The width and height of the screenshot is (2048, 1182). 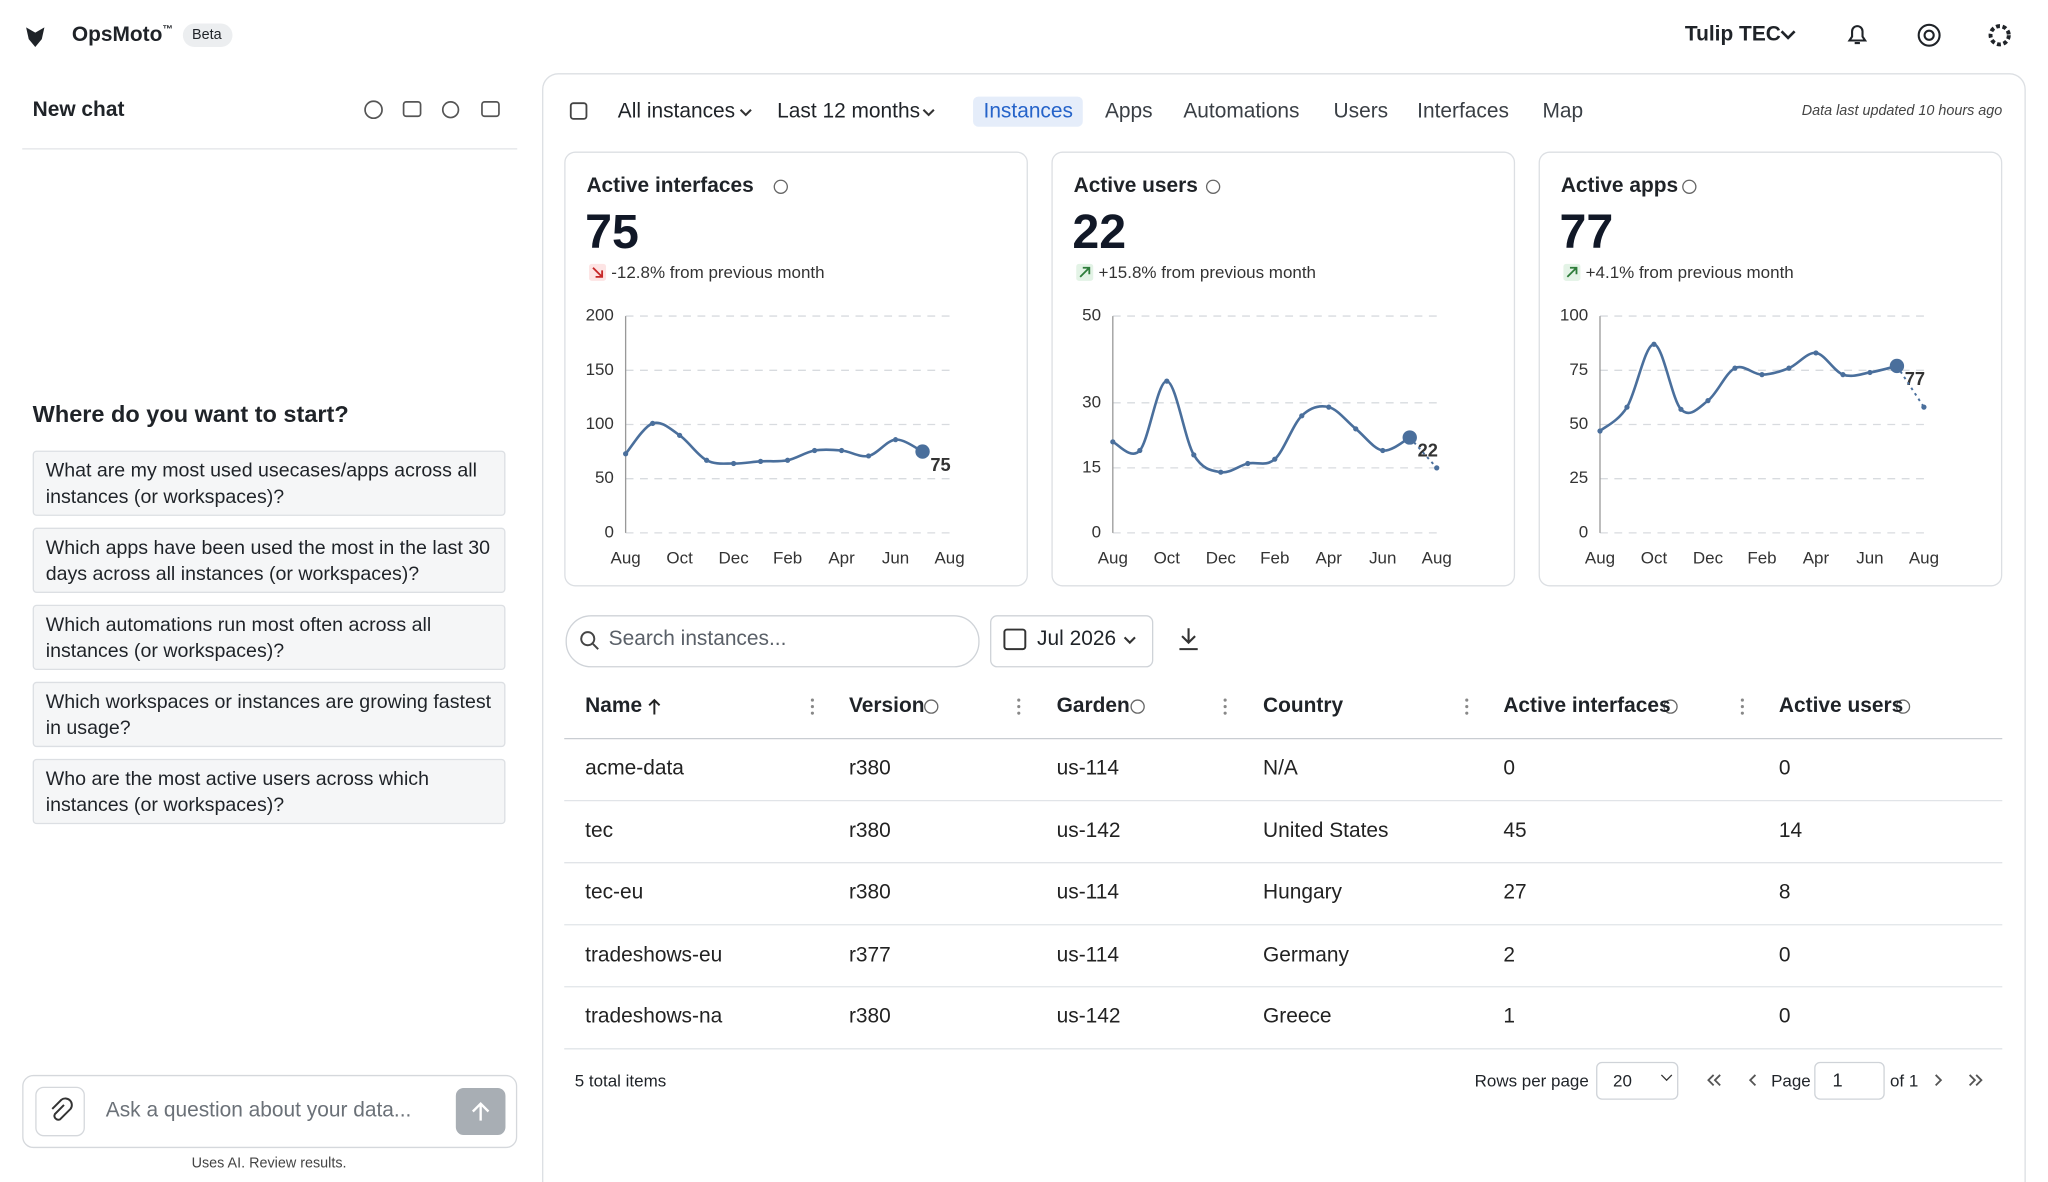 What do you see at coordinates (1849, 1080) in the screenshot?
I see `page-input` at bounding box center [1849, 1080].